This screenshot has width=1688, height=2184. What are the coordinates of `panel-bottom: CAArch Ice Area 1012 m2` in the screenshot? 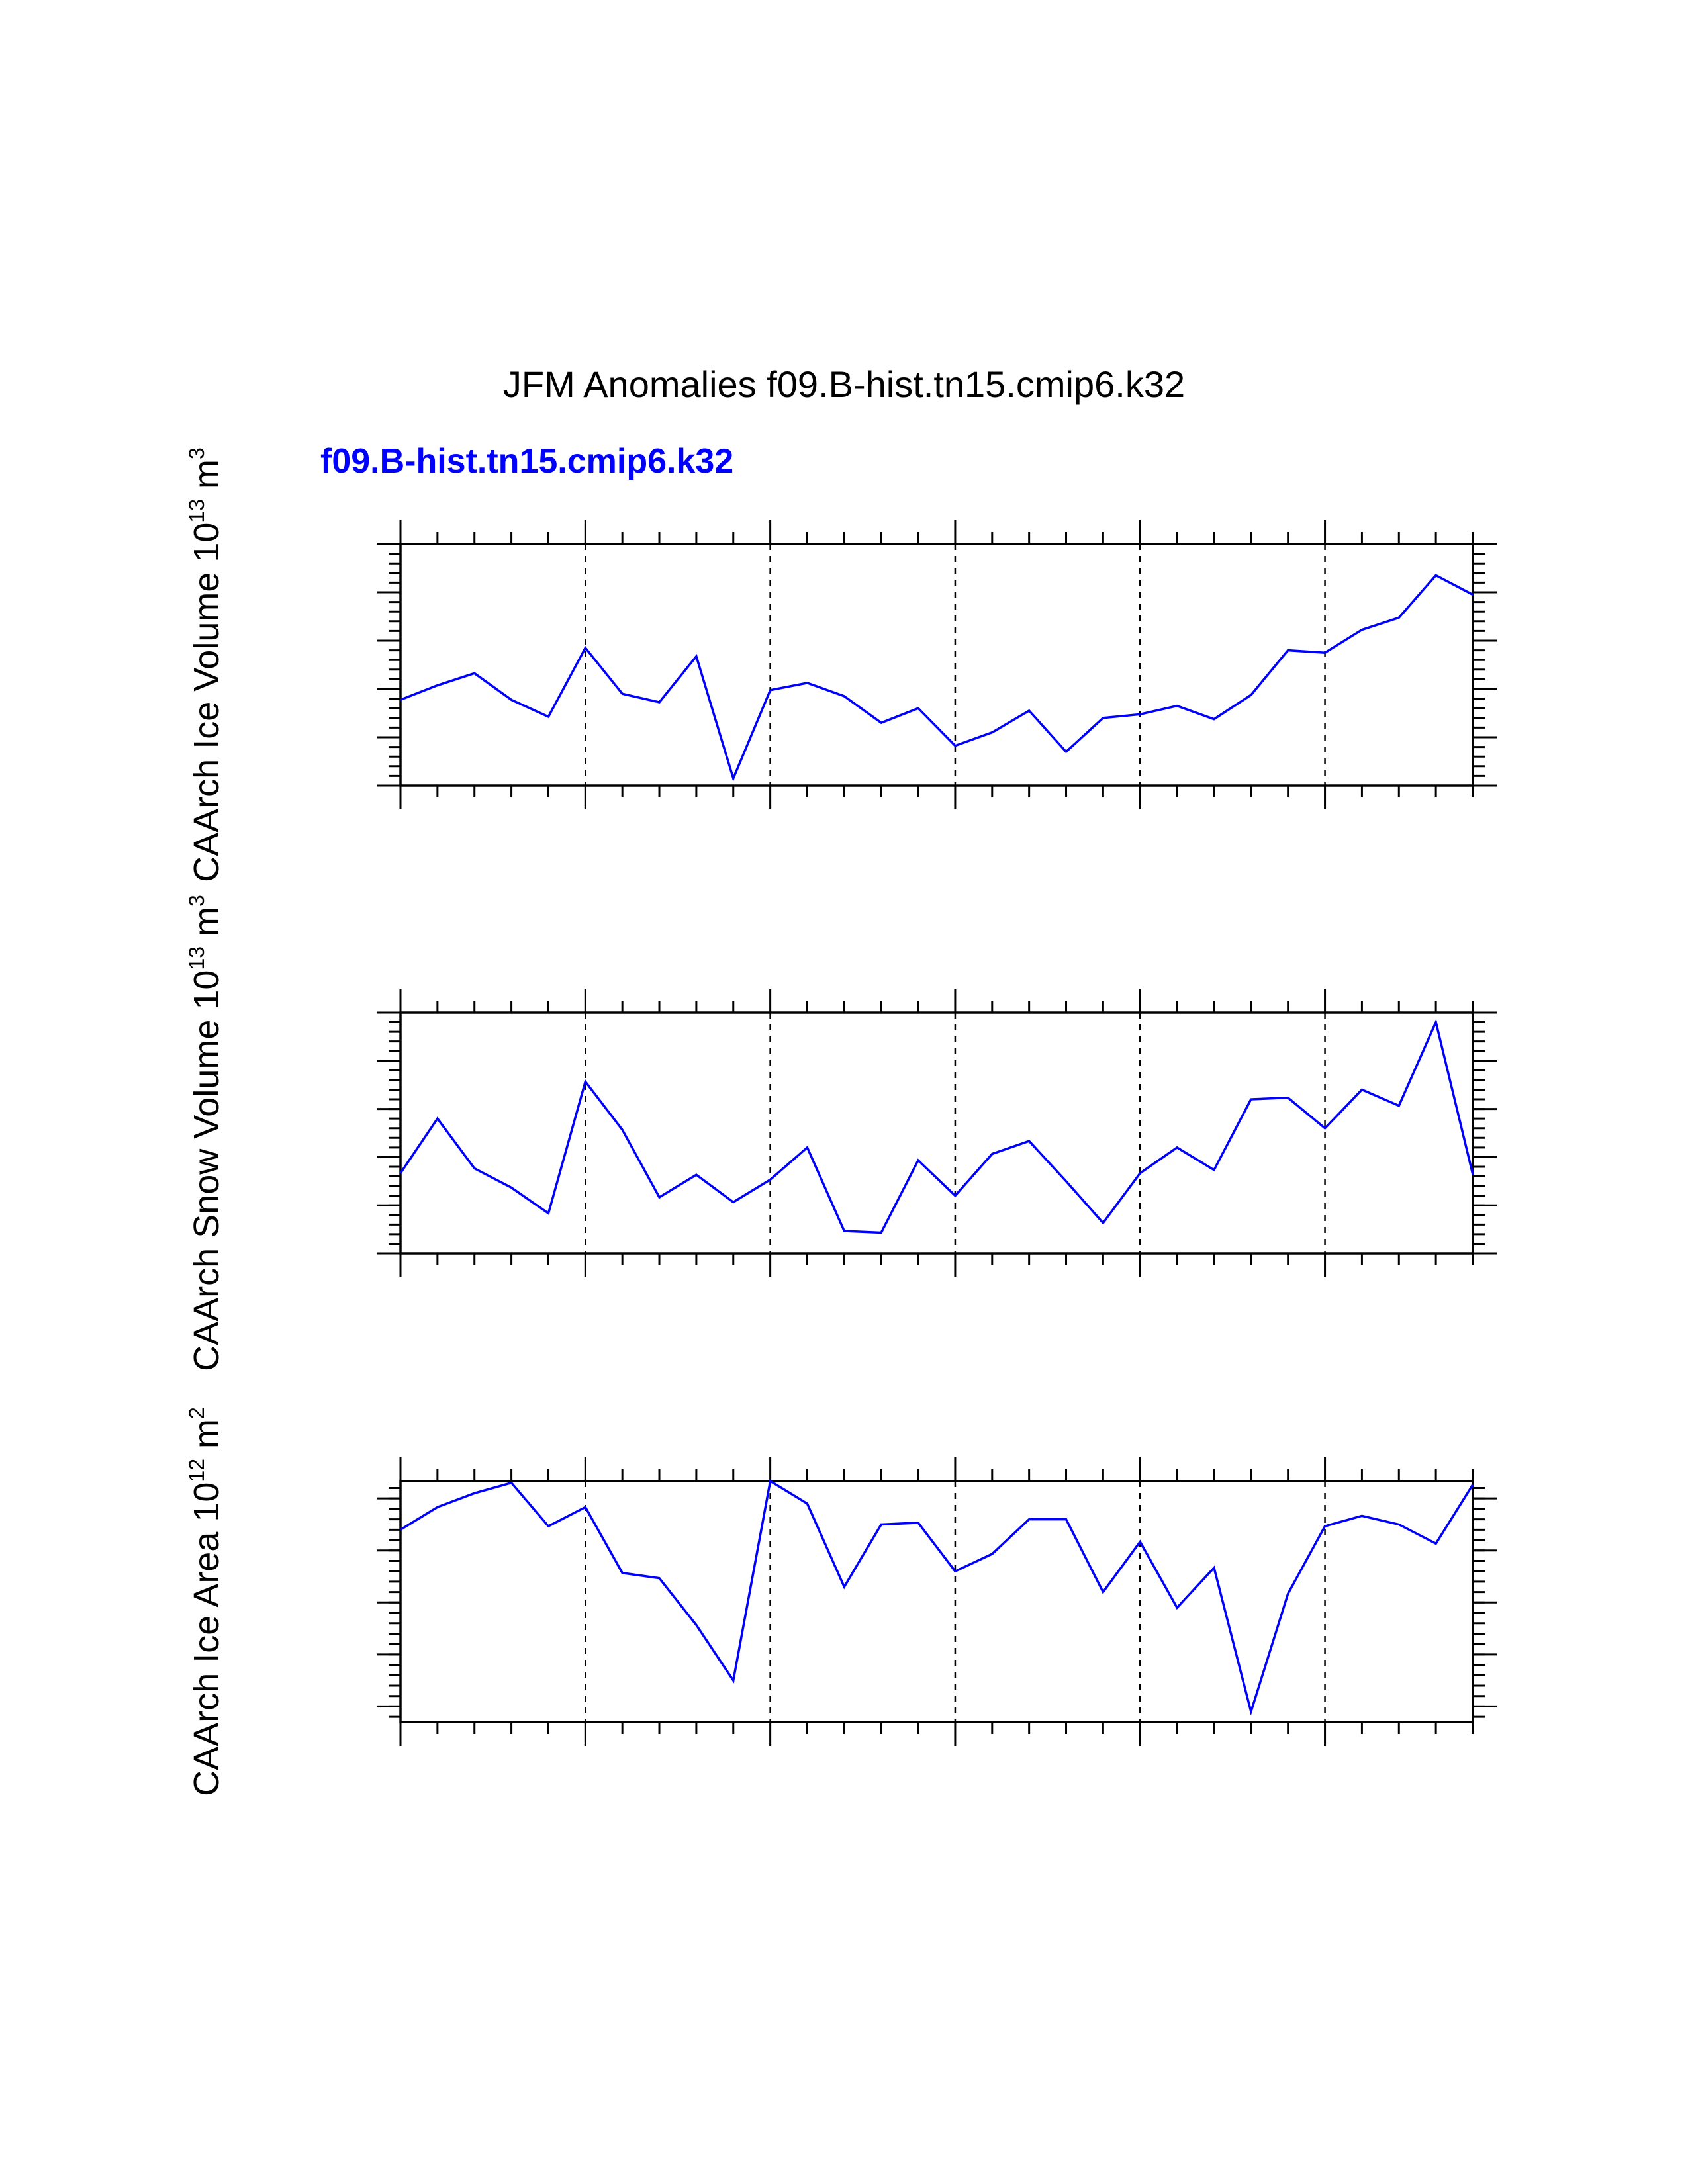 It's located at (841, 1601).